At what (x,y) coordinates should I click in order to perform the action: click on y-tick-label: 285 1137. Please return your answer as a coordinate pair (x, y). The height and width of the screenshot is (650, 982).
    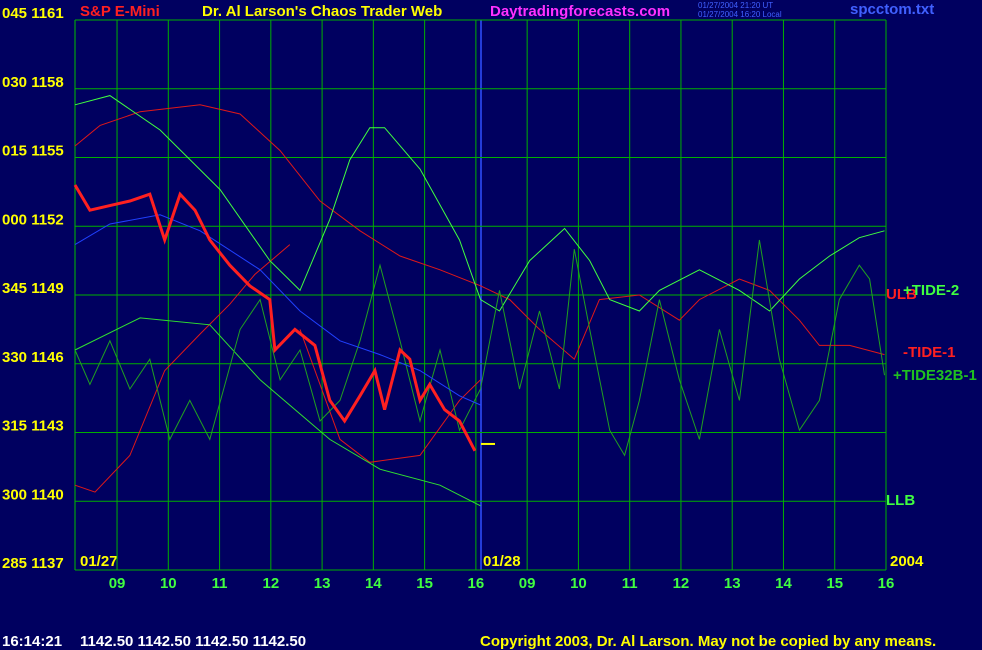
    Looking at the image, I should click on (33, 563).